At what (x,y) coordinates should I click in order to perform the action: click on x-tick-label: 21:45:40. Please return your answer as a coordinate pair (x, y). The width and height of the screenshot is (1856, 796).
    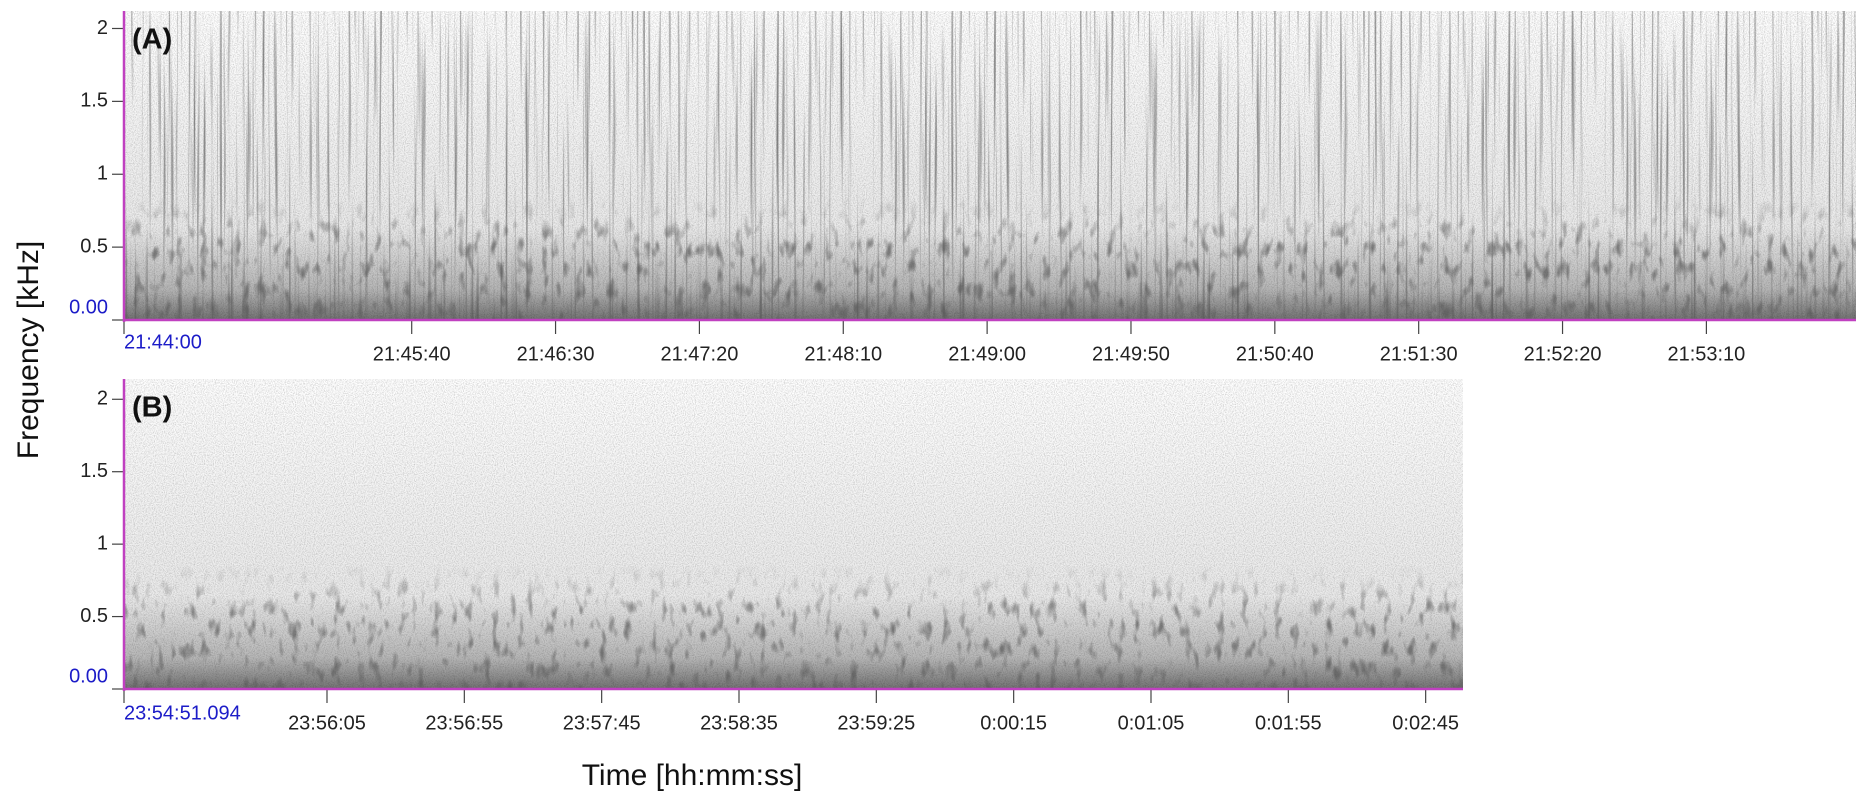
    Looking at the image, I should click on (412, 354).